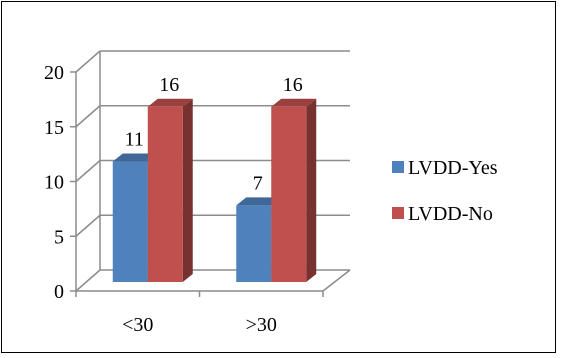 The image size is (561, 358). Describe the element at coordinates (199, 313) in the screenshot. I see `x-axis: <30 >30` at that location.